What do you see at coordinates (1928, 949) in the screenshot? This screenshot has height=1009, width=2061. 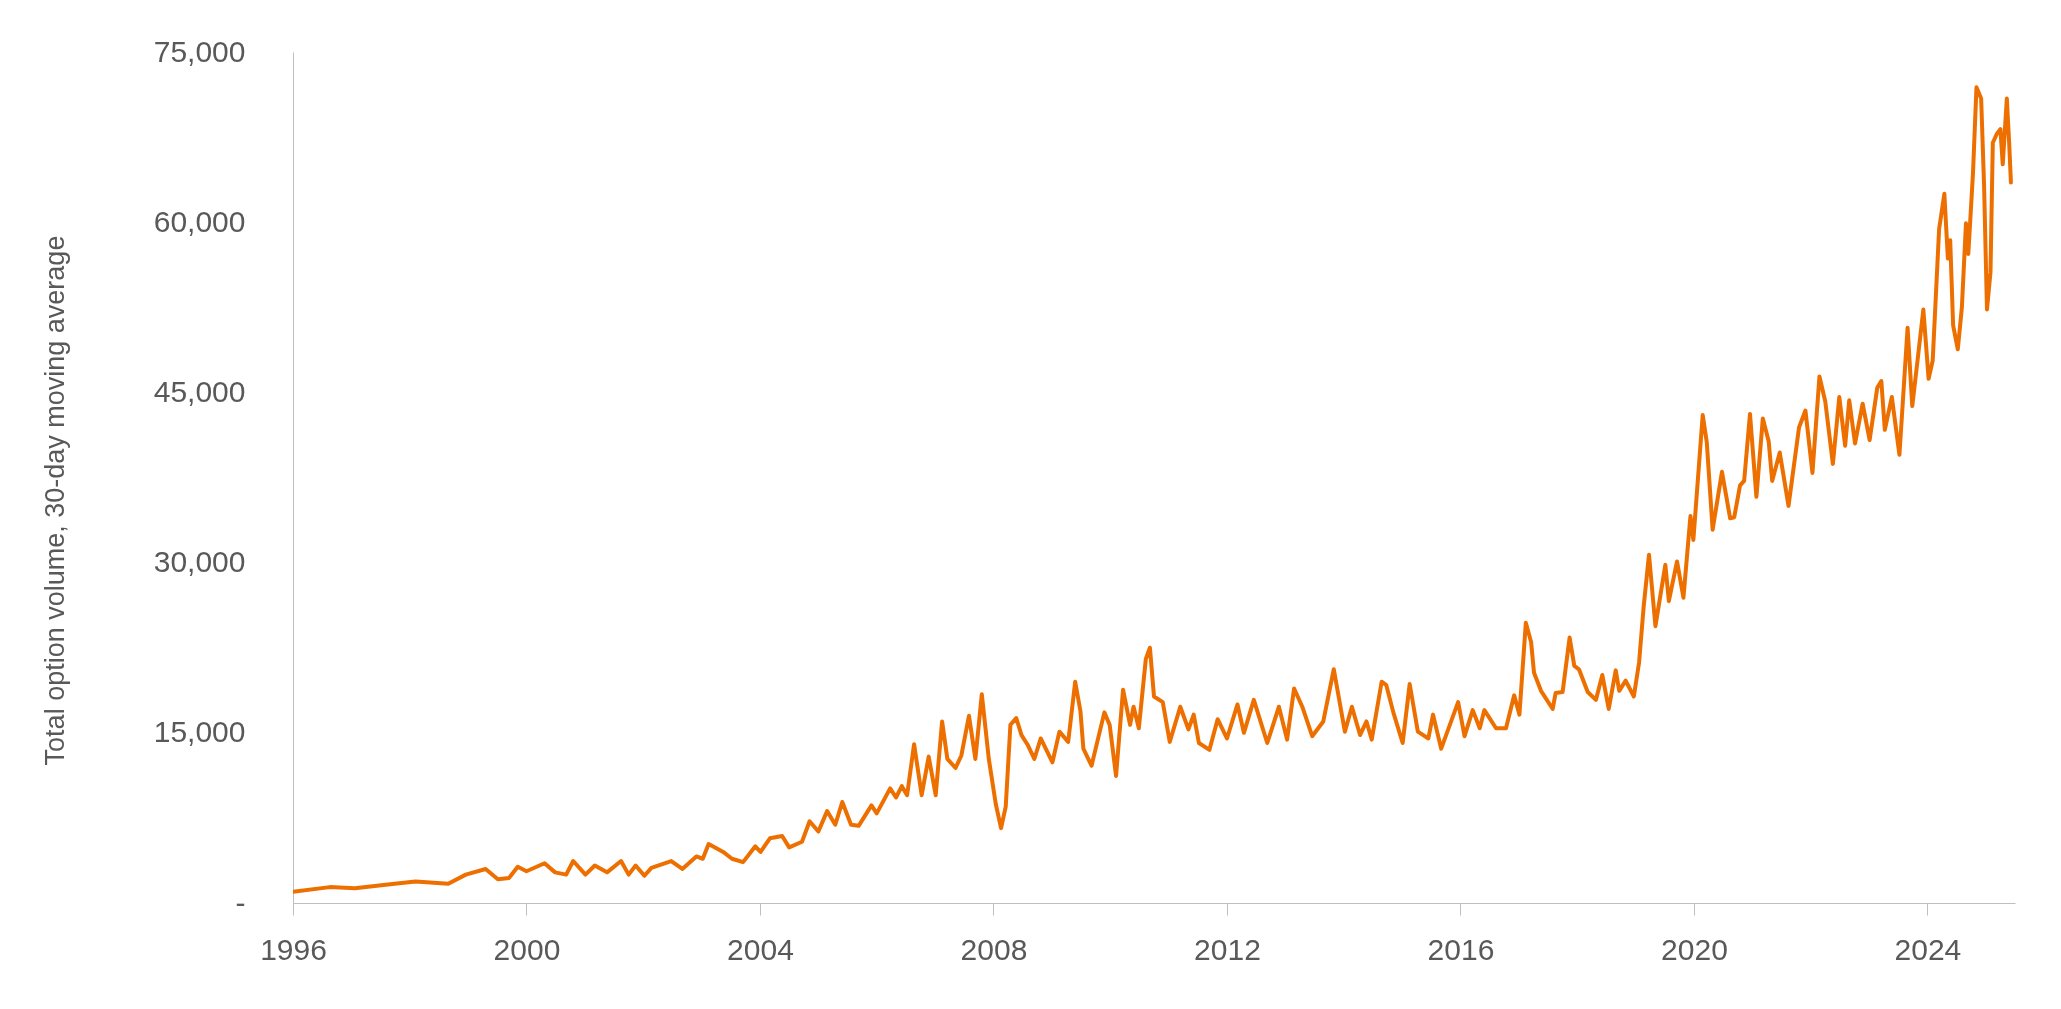 I see `x-tick-label: 2024` at bounding box center [1928, 949].